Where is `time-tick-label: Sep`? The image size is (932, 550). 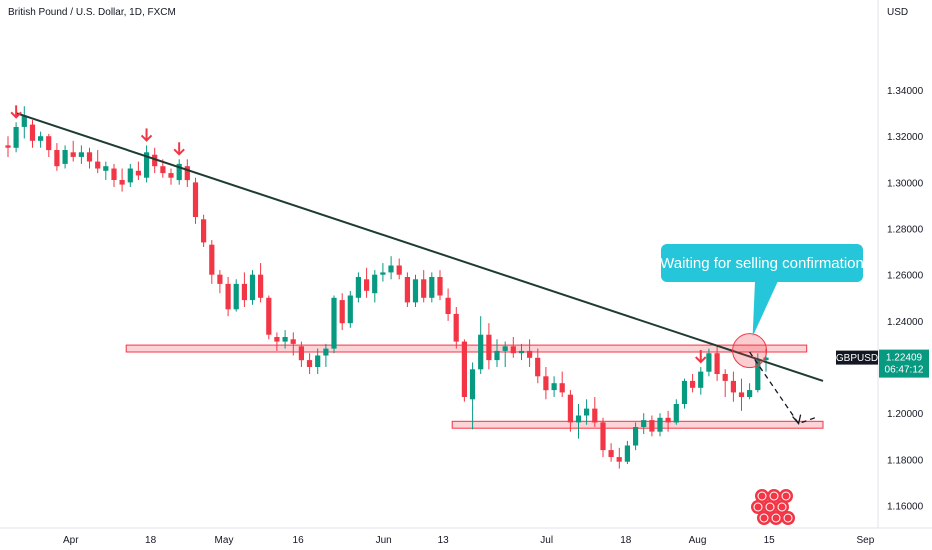
time-tick-label: Sep is located at coordinates (866, 540).